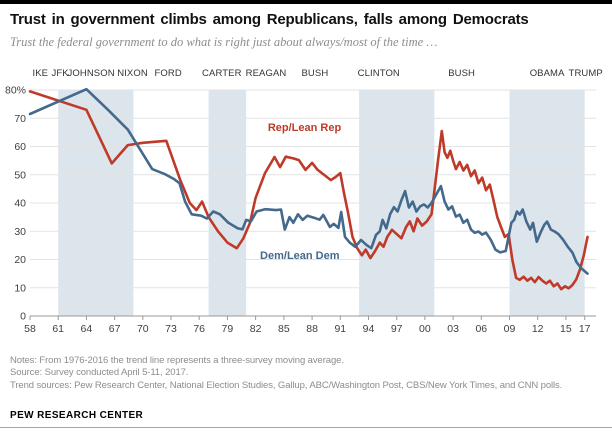 This screenshot has width=612, height=432. What do you see at coordinates (77, 415) in the screenshot?
I see `pew-research-center-wordmark: PEW RESEARCH CENTER` at bounding box center [77, 415].